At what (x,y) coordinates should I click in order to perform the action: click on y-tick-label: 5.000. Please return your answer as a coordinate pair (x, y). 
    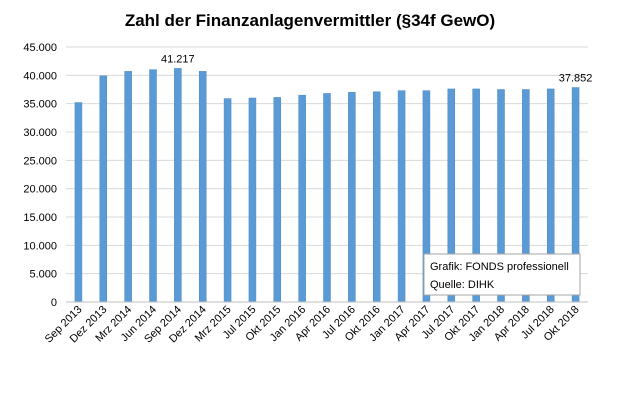
    Looking at the image, I should click on (43, 275).